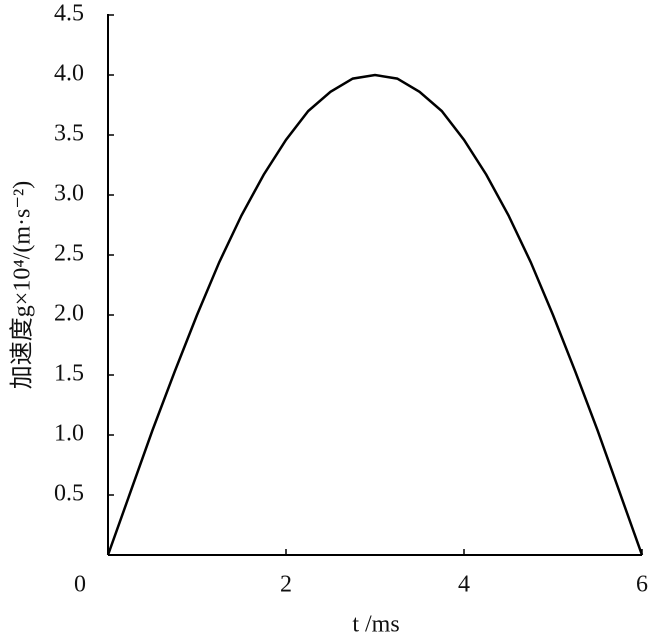  What do you see at coordinates (375, 625) in the screenshot?
I see `x-axis-label: t /ms` at bounding box center [375, 625].